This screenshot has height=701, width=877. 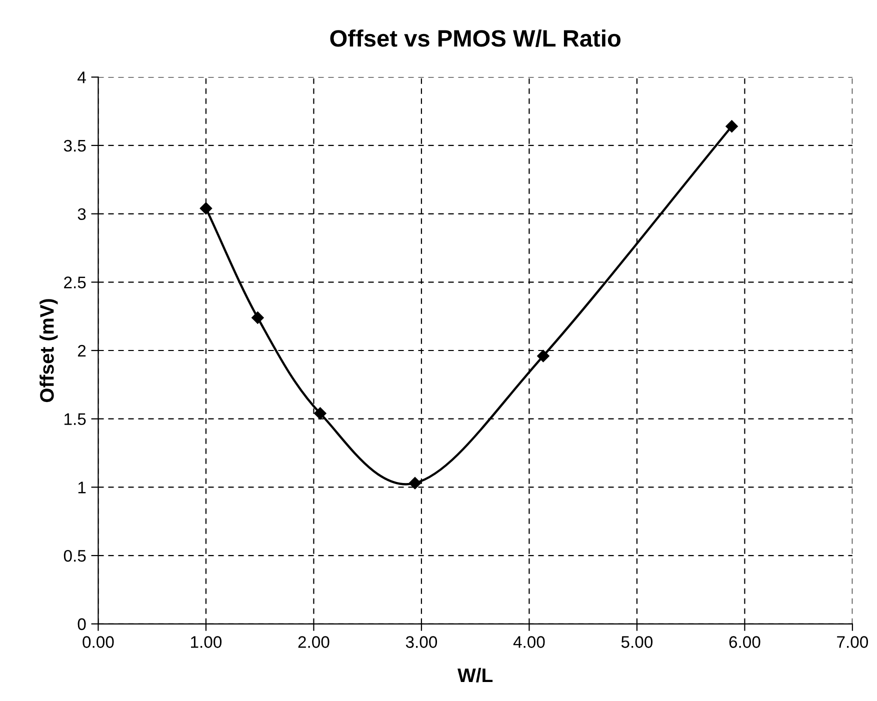 What do you see at coordinates (529, 642) in the screenshot?
I see `x-tick-label: 4.00` at bounding box center [529, 642].